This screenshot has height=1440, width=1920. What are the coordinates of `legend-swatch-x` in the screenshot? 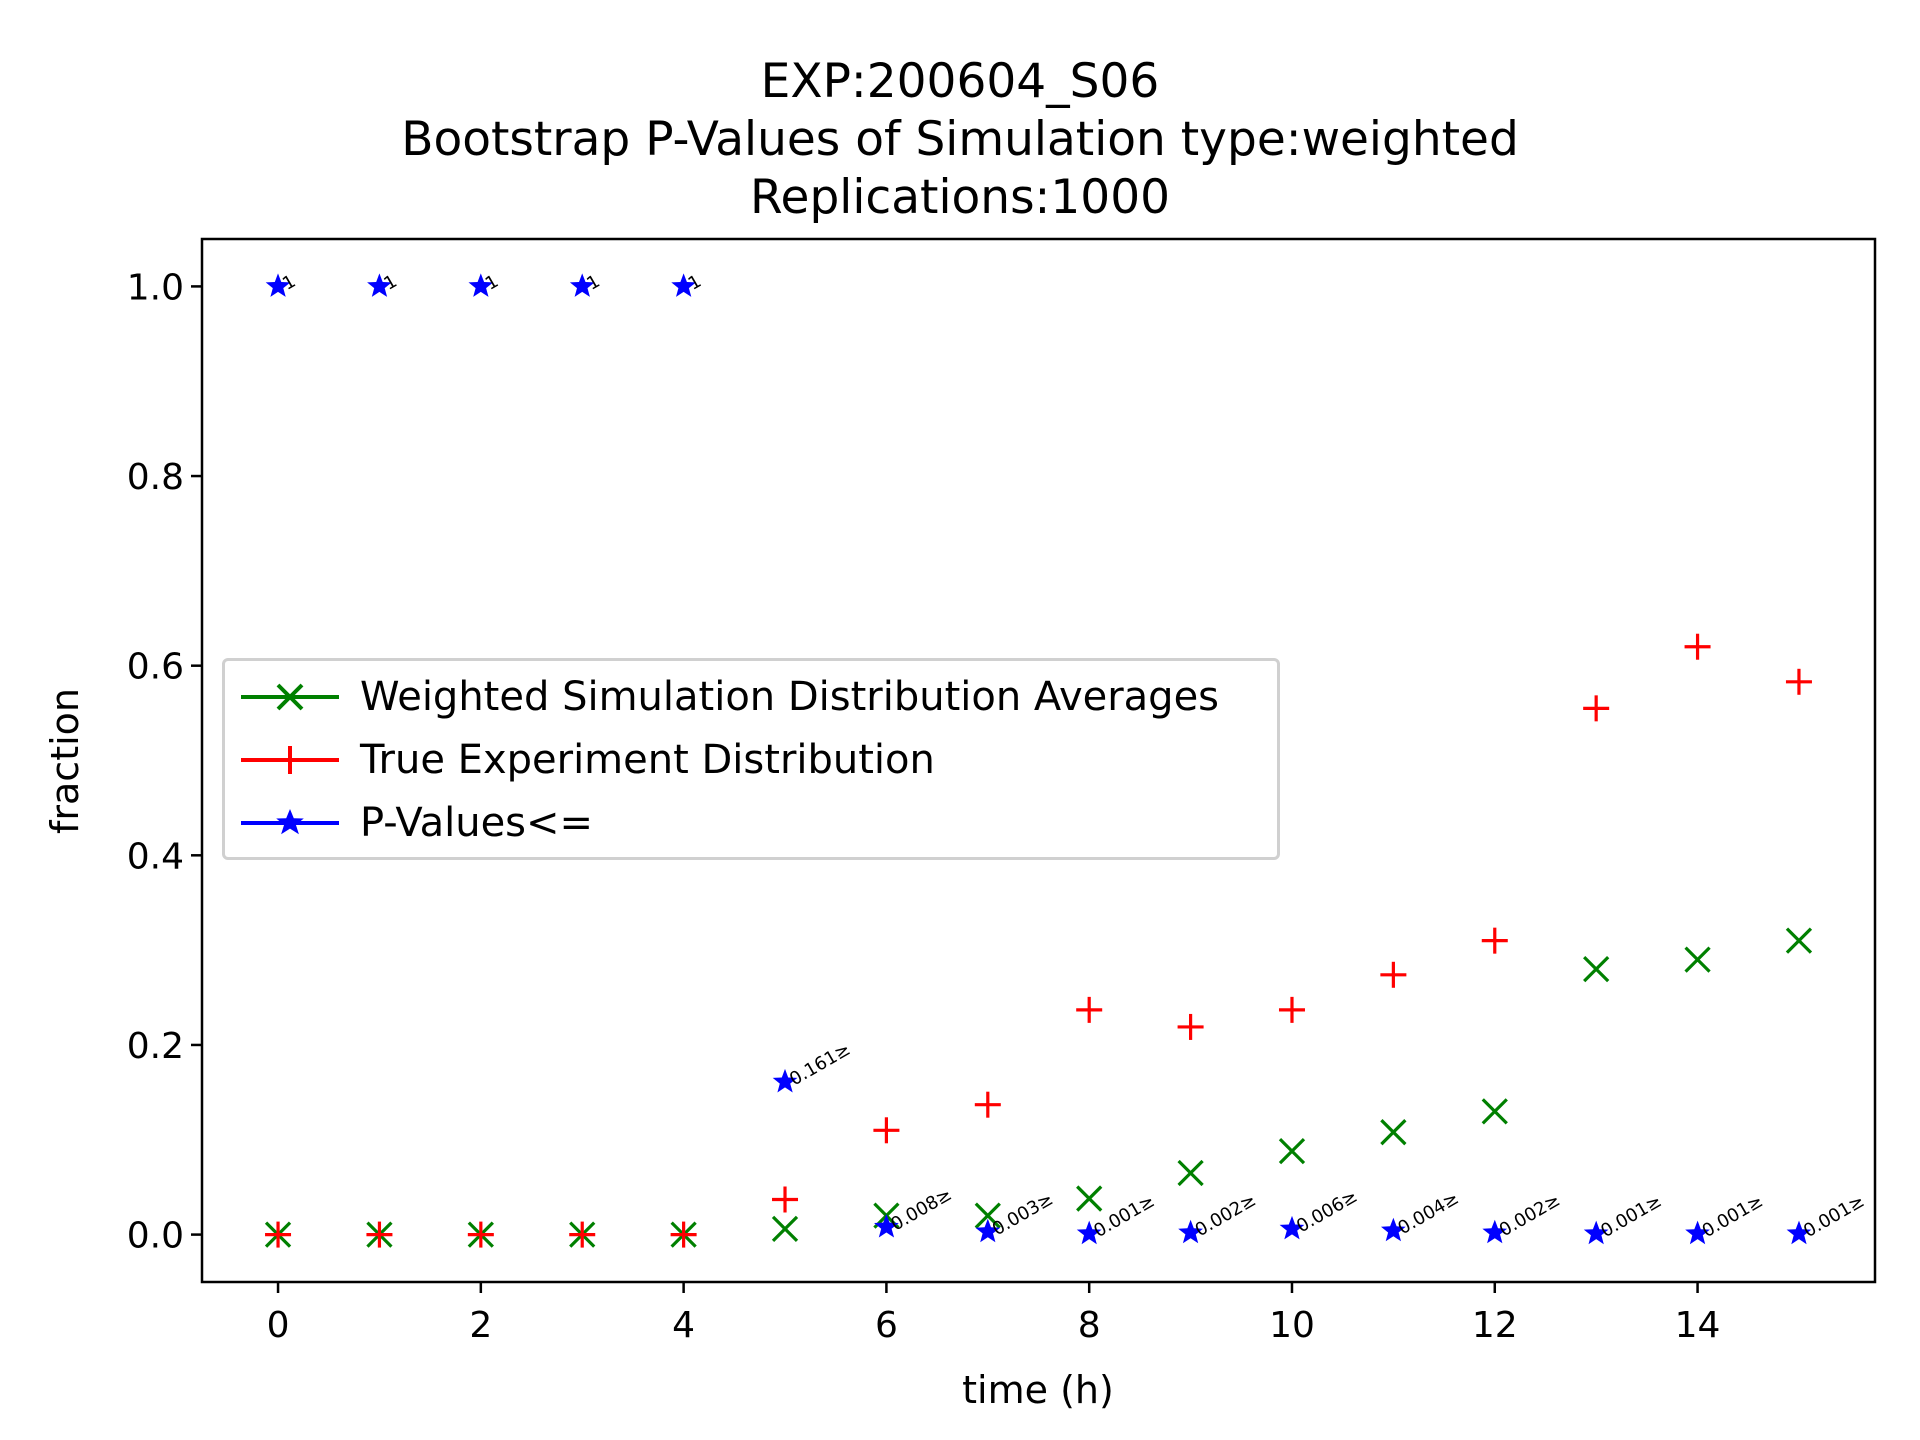 It's located at (290, 697).